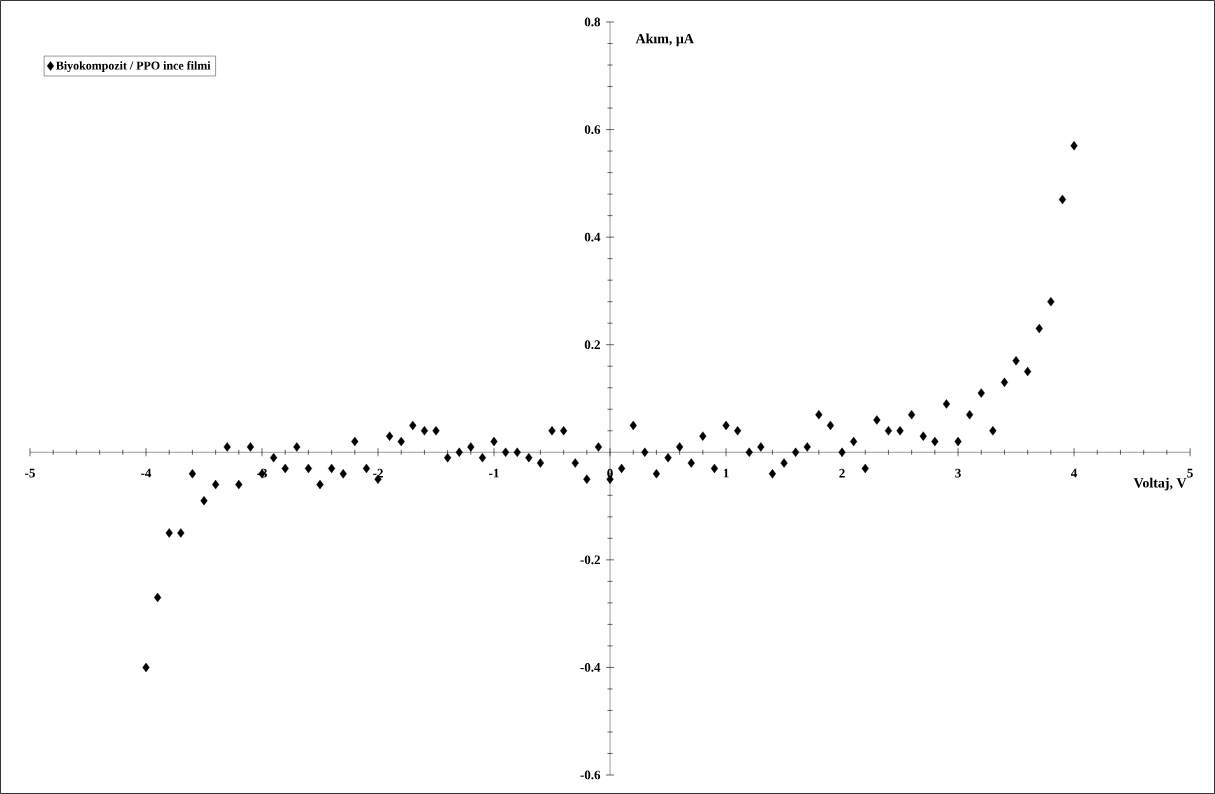  What do you see at coordinates (1074, 473) in the screenshot?
I see `x-tick-label: 4` at bounding box center [1074, 473].